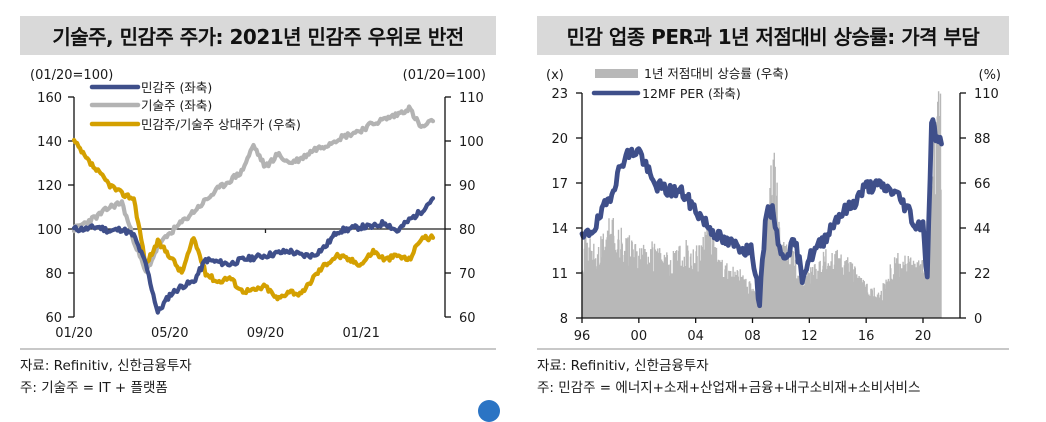 The width and height of the screenshot is (1046, 422). What do you see at coordinates (106, 366) in the screenshot?
I see `left-source-text: 자료: Refinitiv, 신한금융투자` at bounding box center [106, 366].